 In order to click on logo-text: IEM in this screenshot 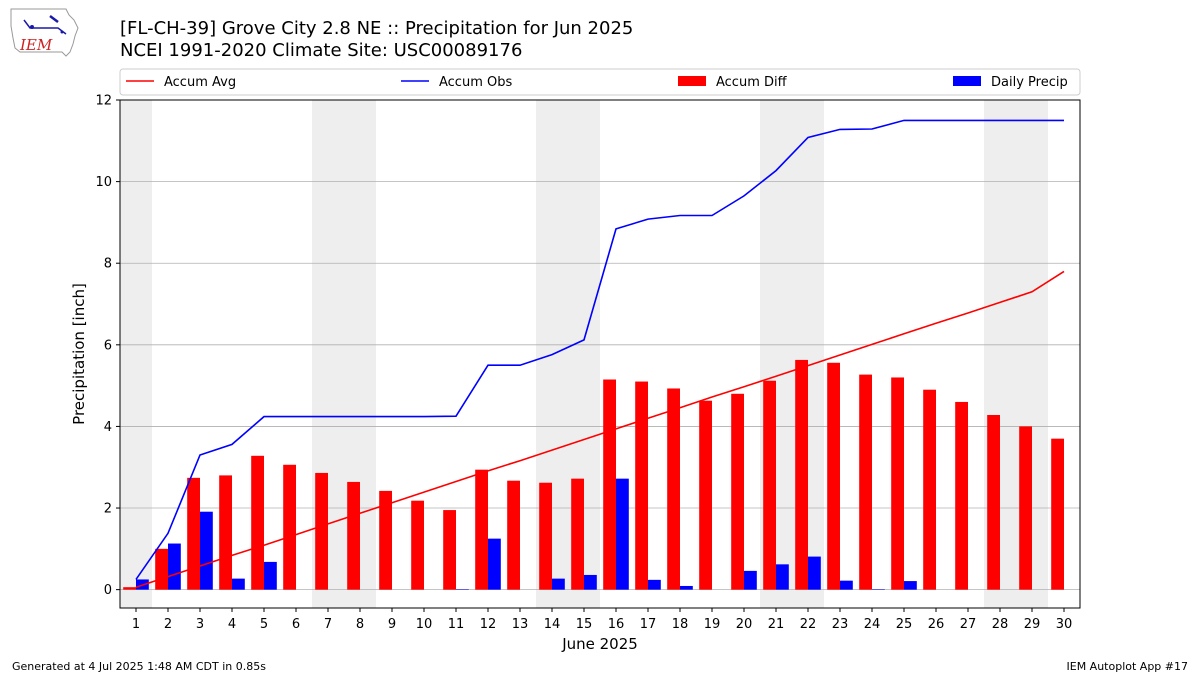, I will do `click(36, 45)`.